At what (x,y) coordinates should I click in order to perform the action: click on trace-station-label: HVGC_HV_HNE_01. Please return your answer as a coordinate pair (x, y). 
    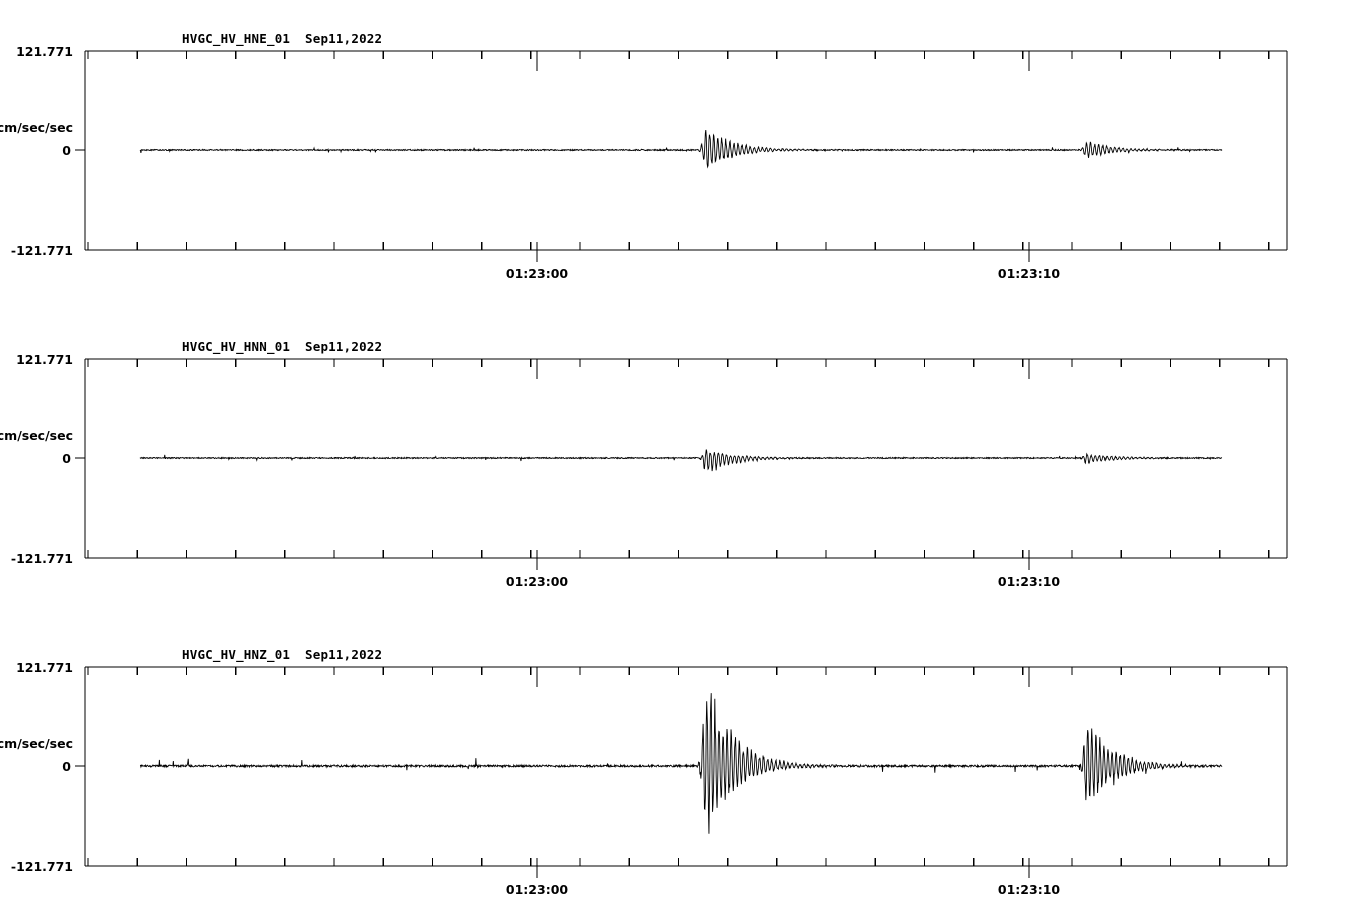
    Looking at the image, I should click on (236, 39).